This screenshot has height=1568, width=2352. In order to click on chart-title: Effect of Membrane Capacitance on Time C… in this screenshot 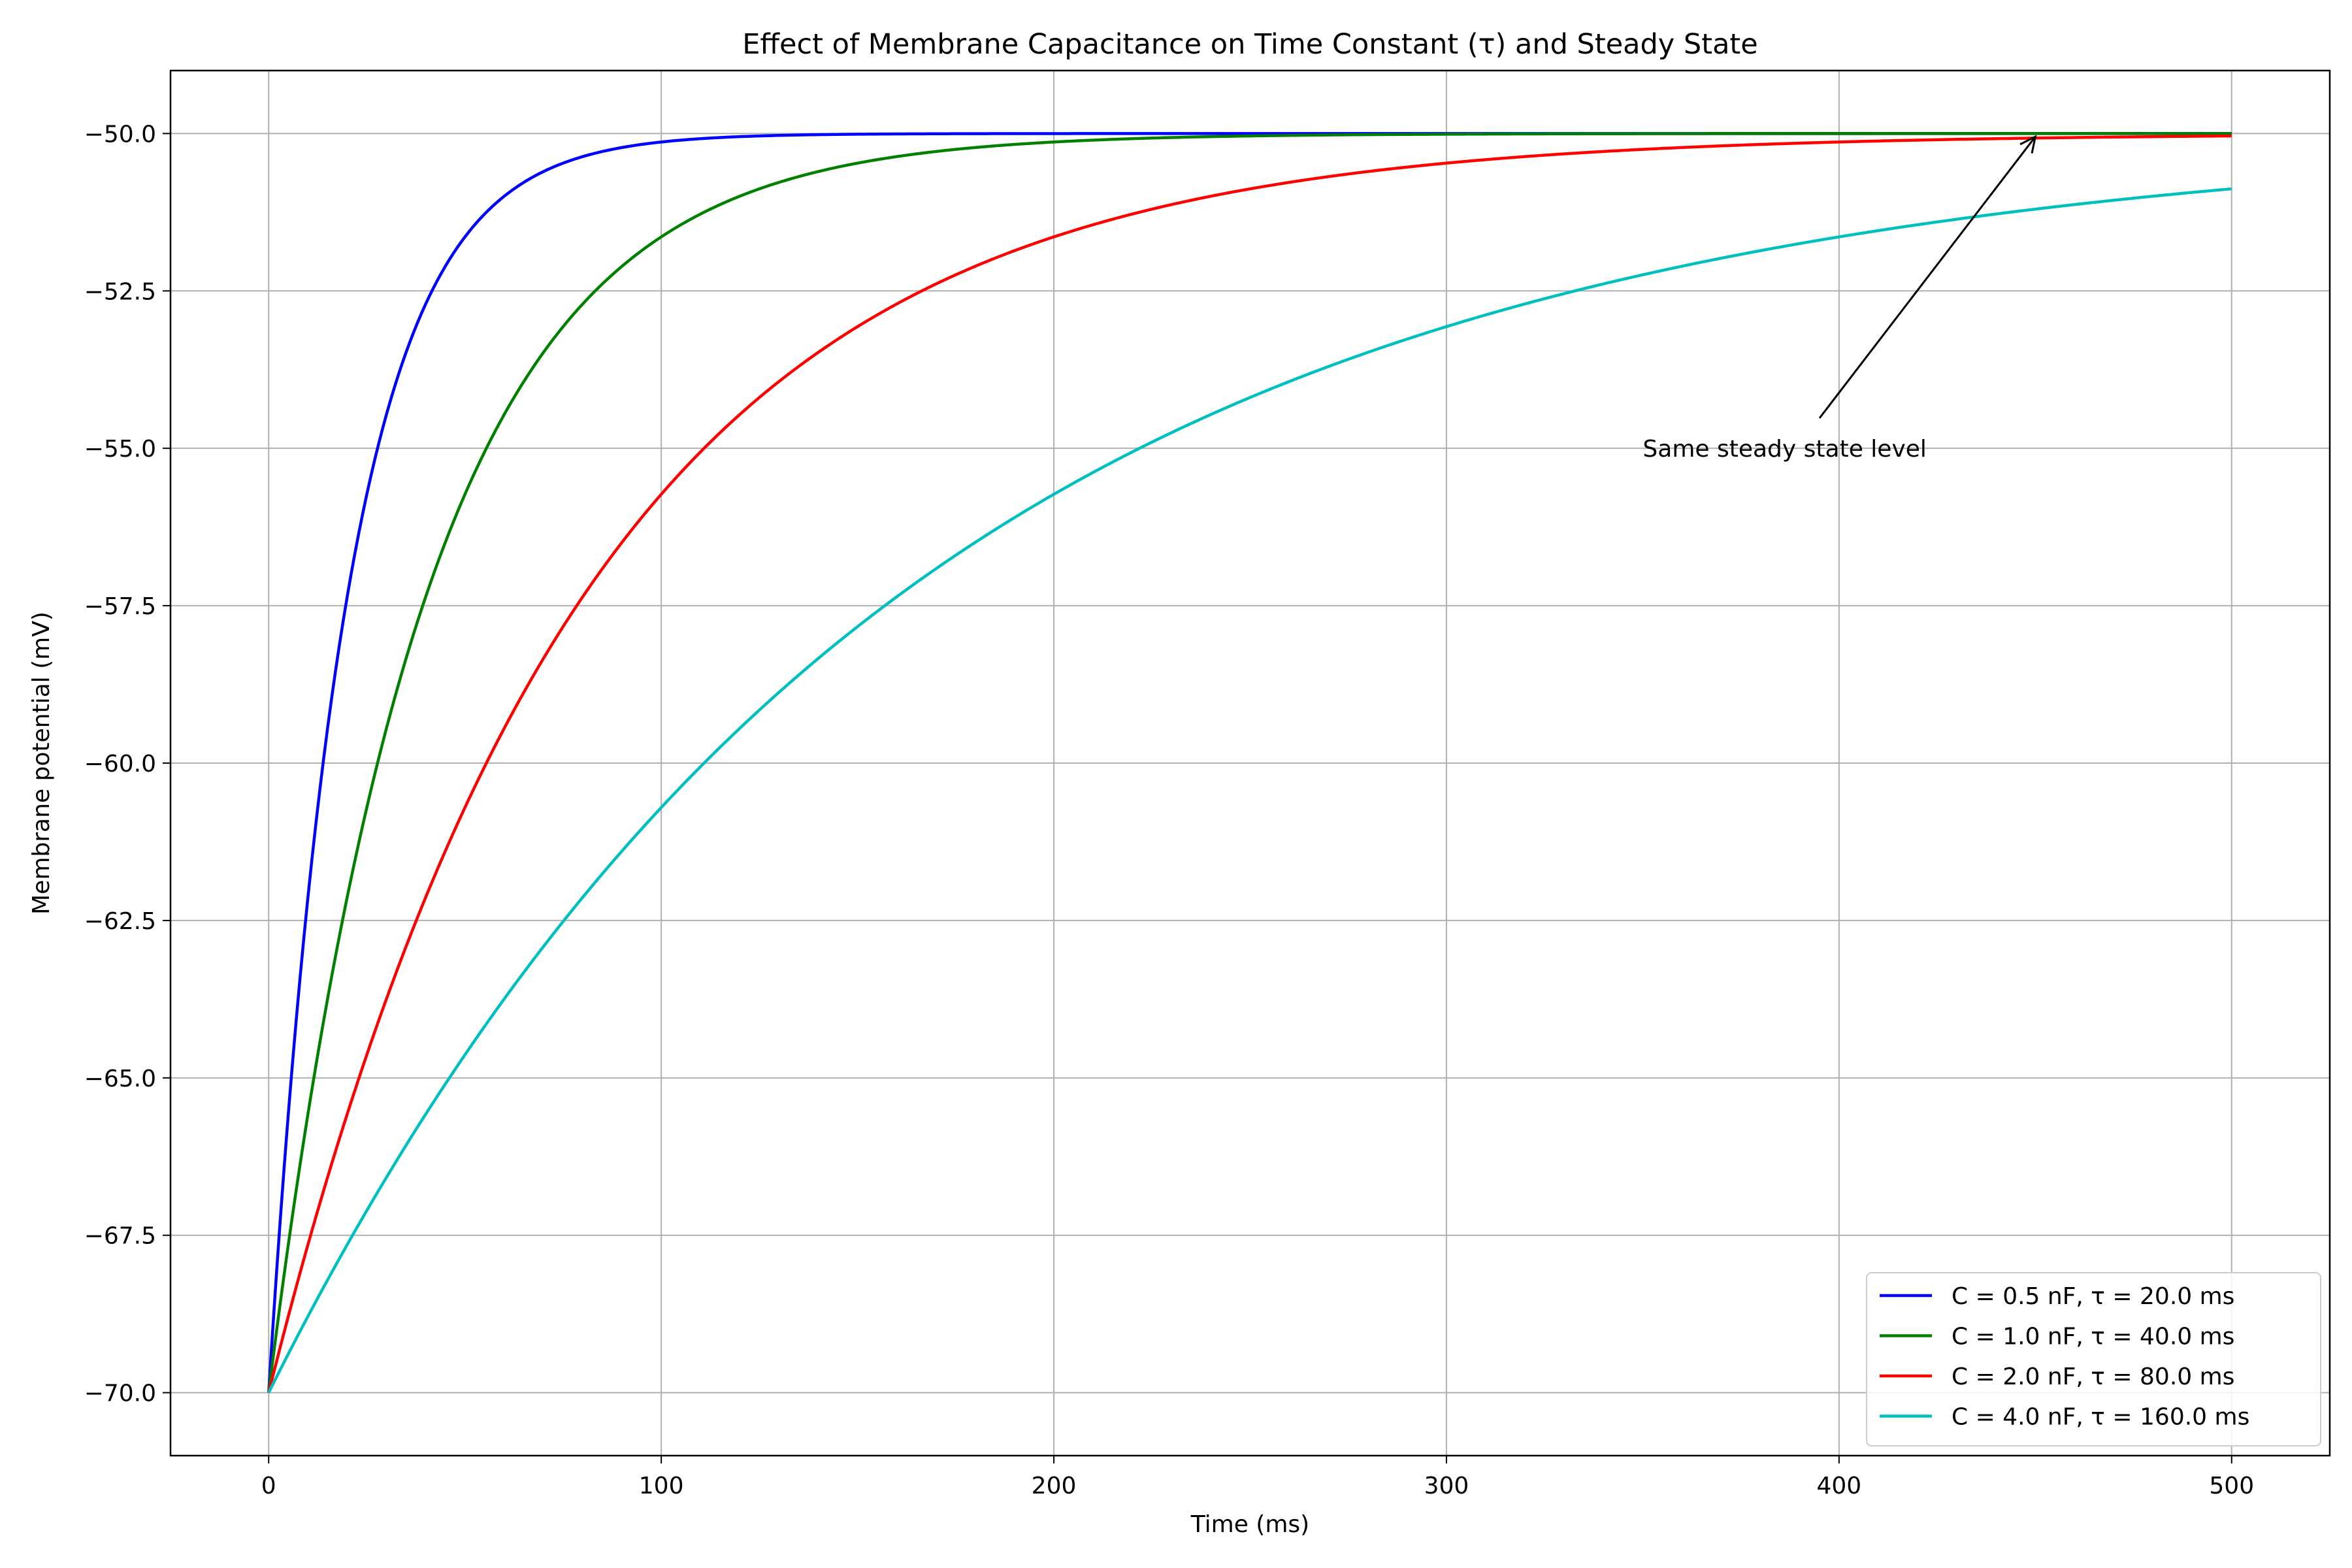, I will do `click(1250, 44)`.